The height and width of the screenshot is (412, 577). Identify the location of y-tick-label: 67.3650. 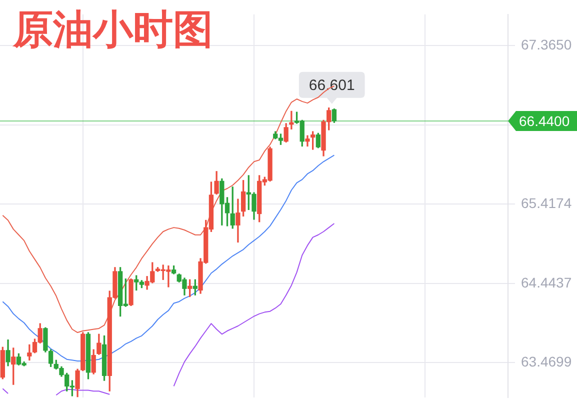
(546, 44).